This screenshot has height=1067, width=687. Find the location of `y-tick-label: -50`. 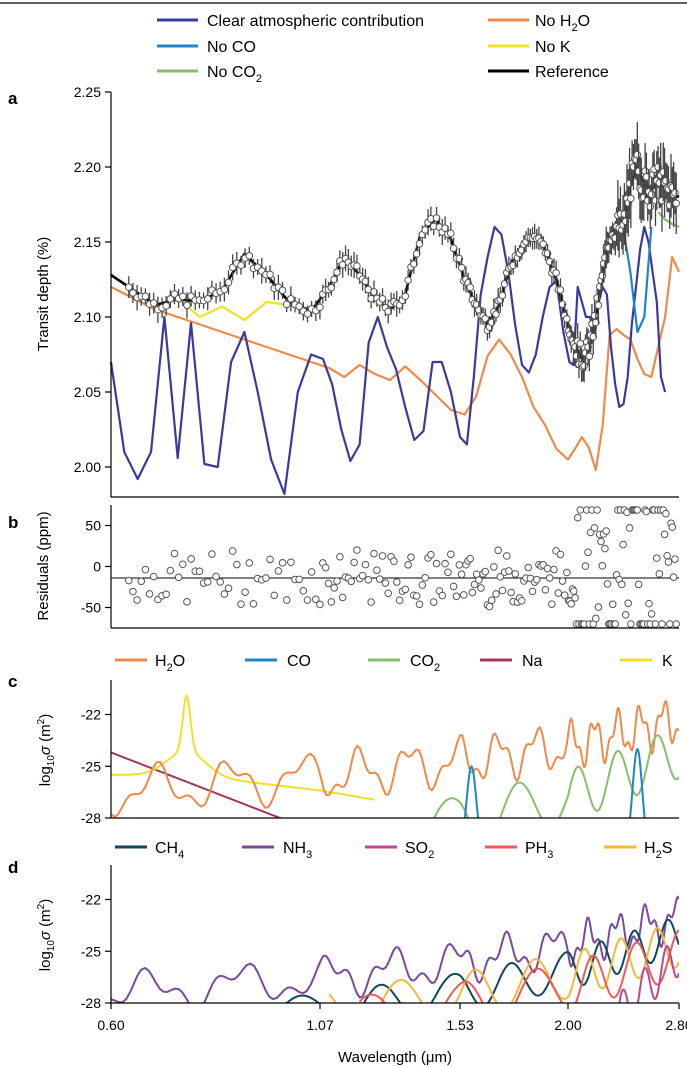

y-tick-label: -50 is located at coordinates (91, 608).